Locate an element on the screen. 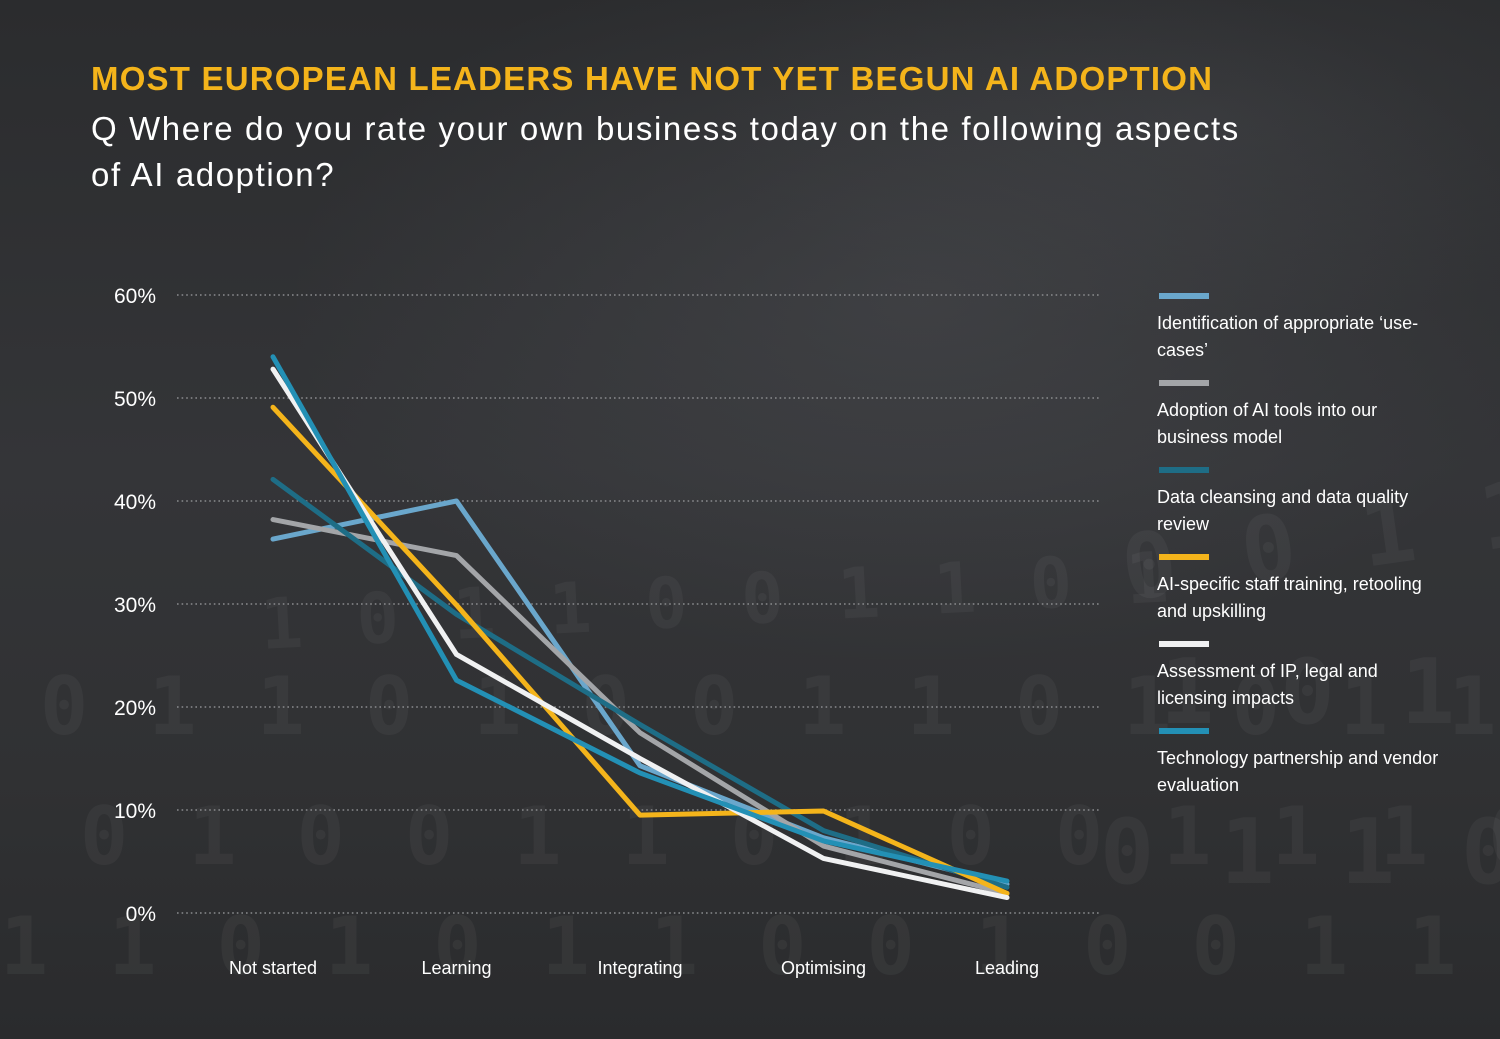 This screenshot has width=1500, height=1039. y-tick-label: 60% is located at coordinates (135, 296).